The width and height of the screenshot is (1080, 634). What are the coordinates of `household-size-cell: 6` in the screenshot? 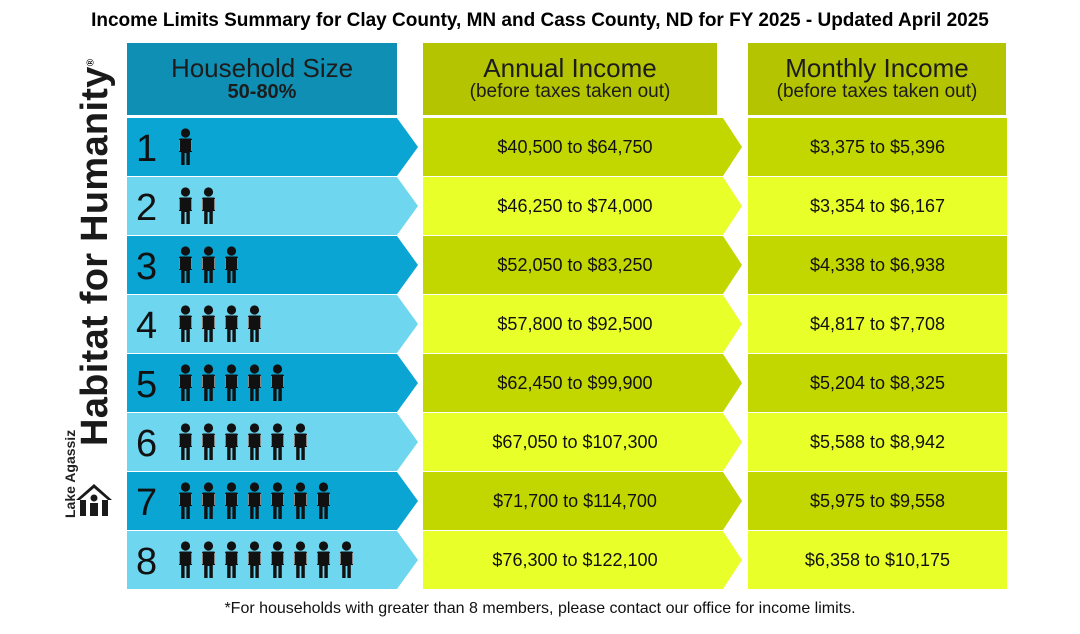 It's located at (272, 442).